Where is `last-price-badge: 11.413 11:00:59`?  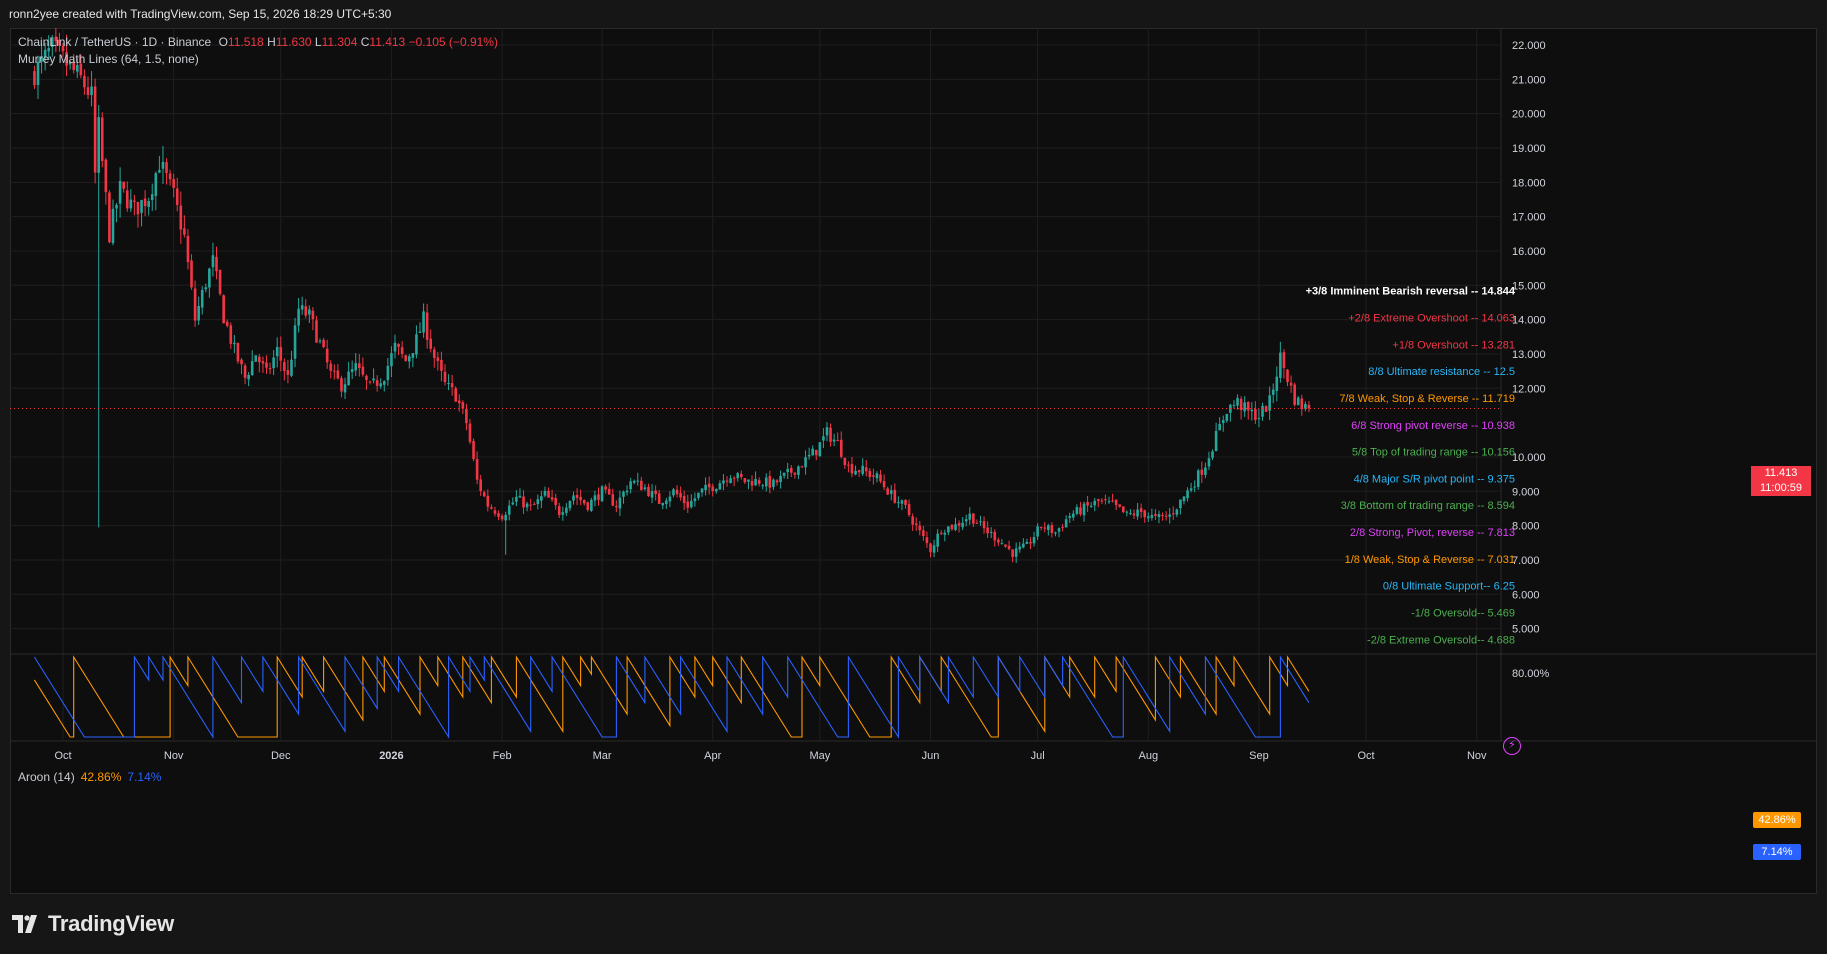
last-price-badge: 11.413 11:00:59 is located at coordinates (1781, 481).